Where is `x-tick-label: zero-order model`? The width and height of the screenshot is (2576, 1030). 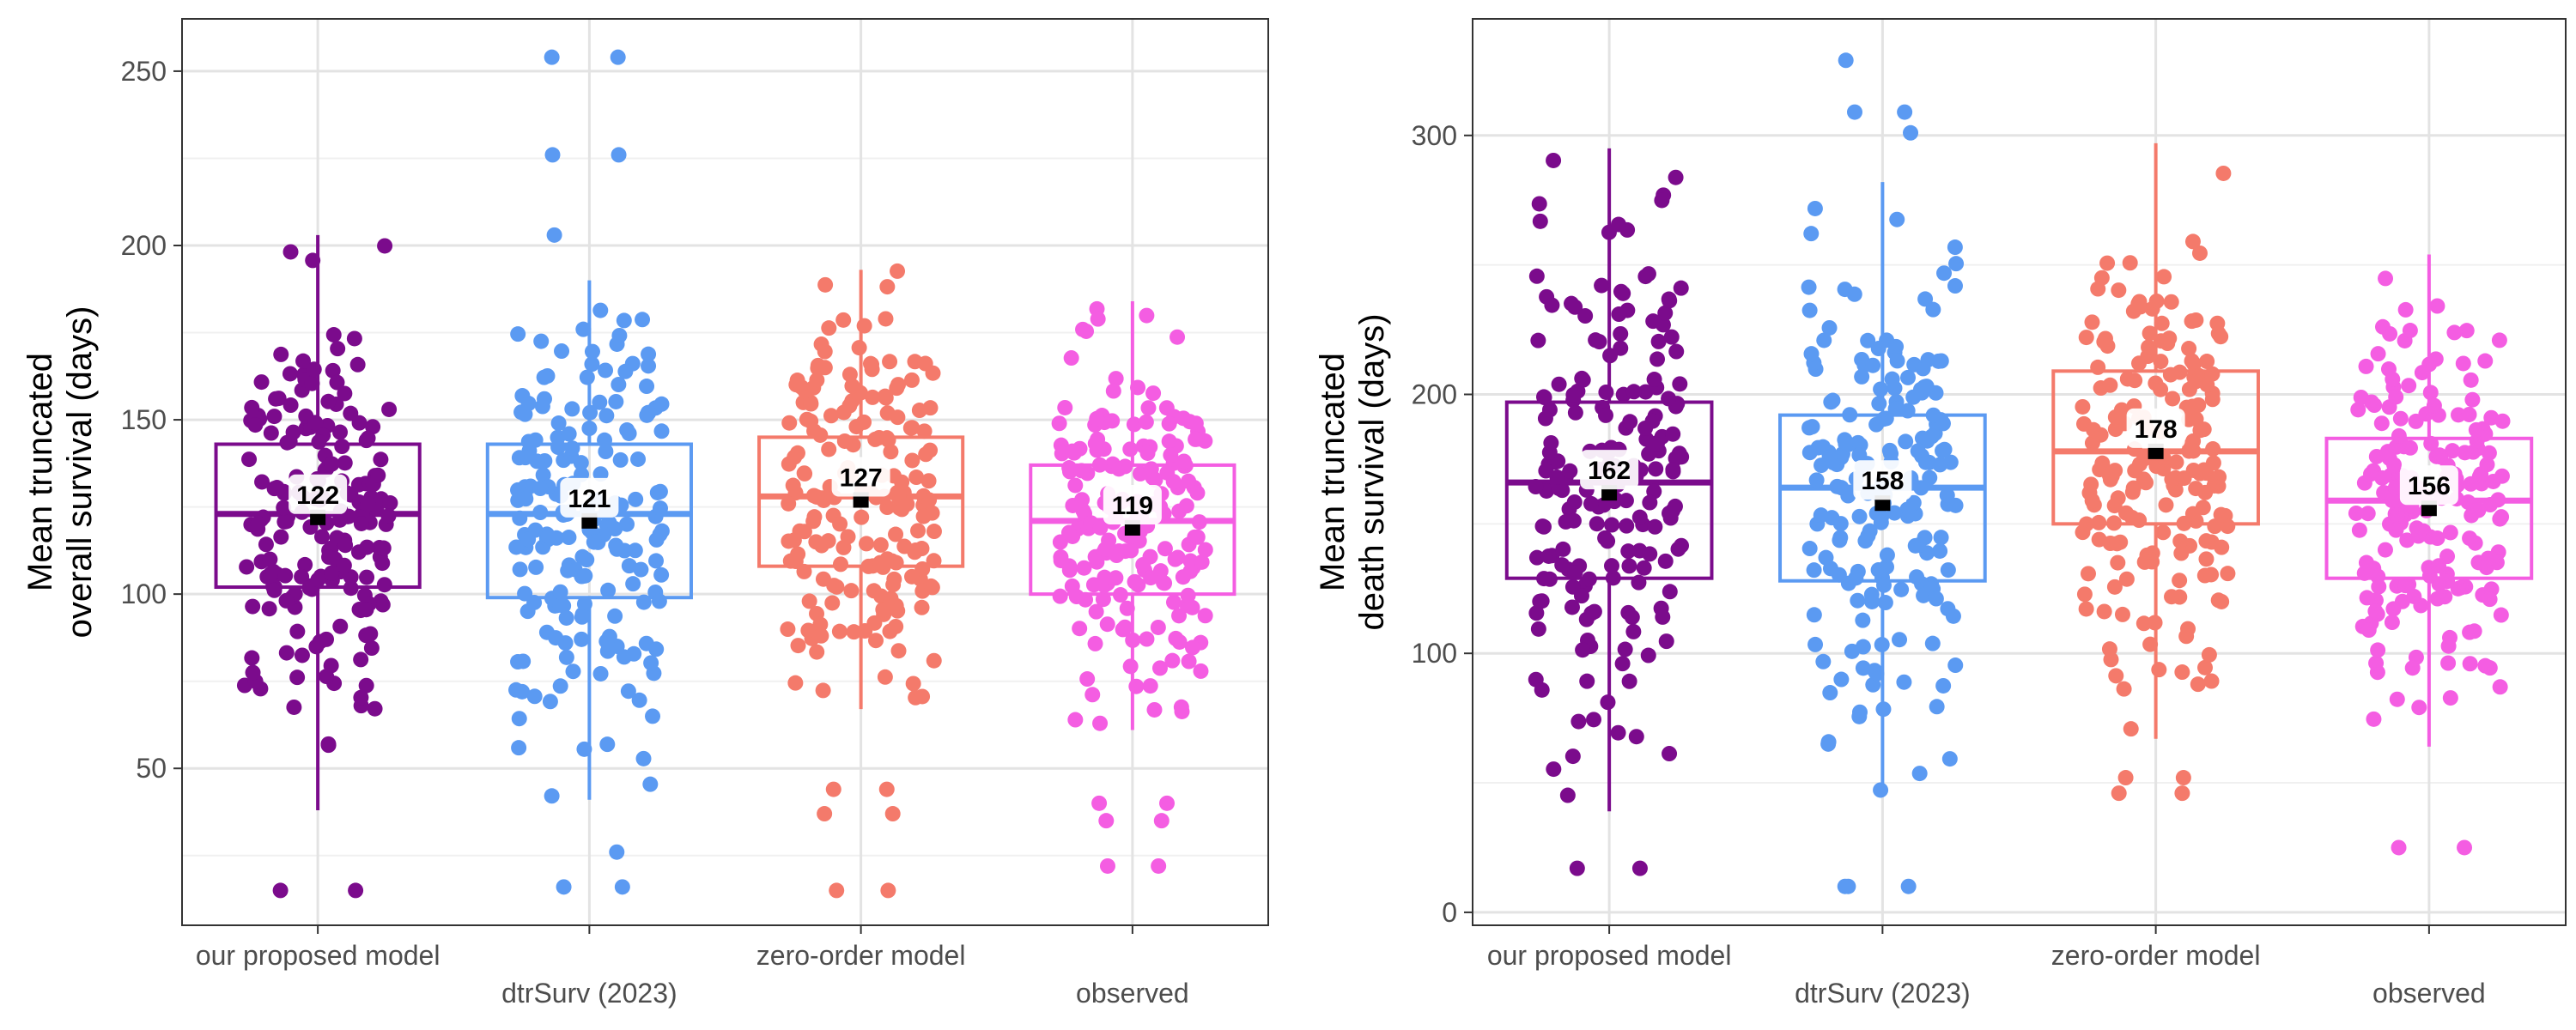 x-tick-label: zero-order model is located at coordinates (861, 955).